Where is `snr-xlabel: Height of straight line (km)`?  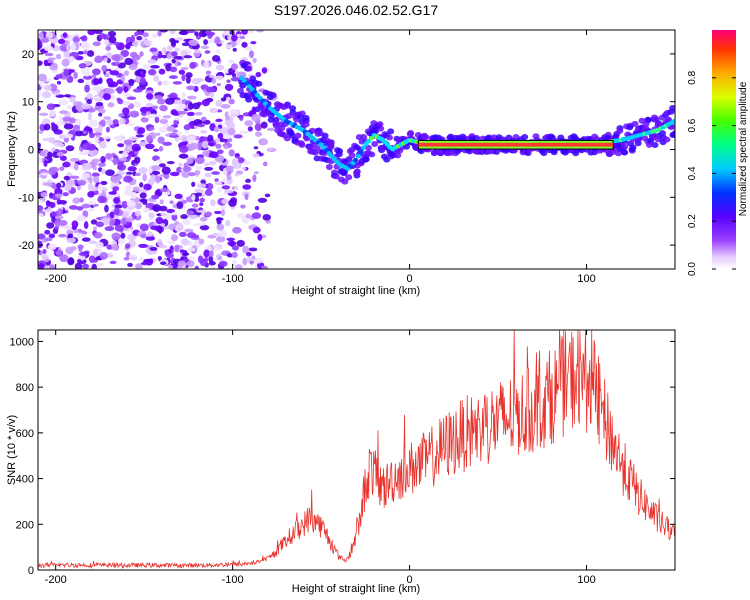
snr-xlabel: Height of straight line (km) is located at coordinates (356, 589).